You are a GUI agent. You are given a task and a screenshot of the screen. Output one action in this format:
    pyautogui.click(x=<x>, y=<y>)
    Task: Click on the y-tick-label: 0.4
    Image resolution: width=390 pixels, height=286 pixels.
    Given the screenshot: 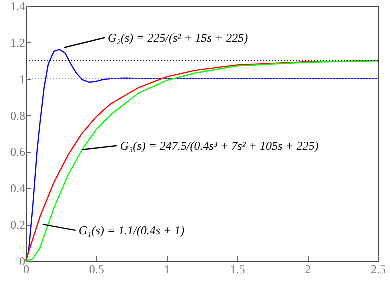 What is the action you would take?
    pyautogui.click(x=18, y=189)
    